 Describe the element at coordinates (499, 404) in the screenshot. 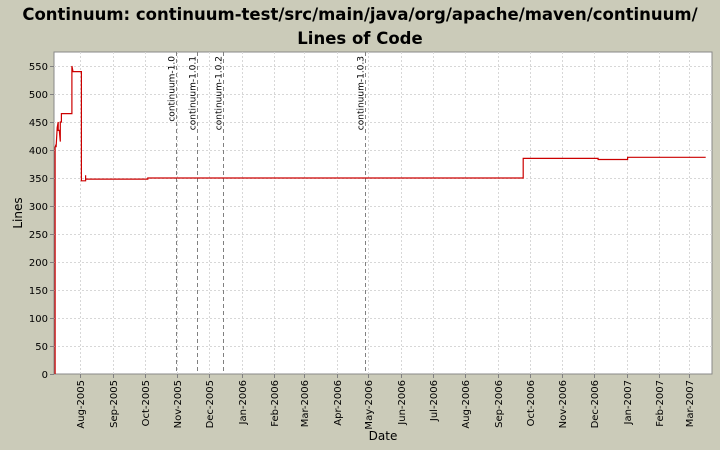

I see `x-tick-label: Sep-2006` at that location.